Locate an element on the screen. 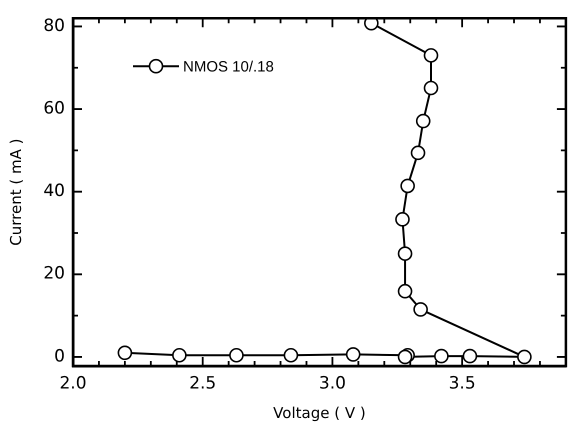  y-tick-label: 80 is located at coordinates (54, 26).